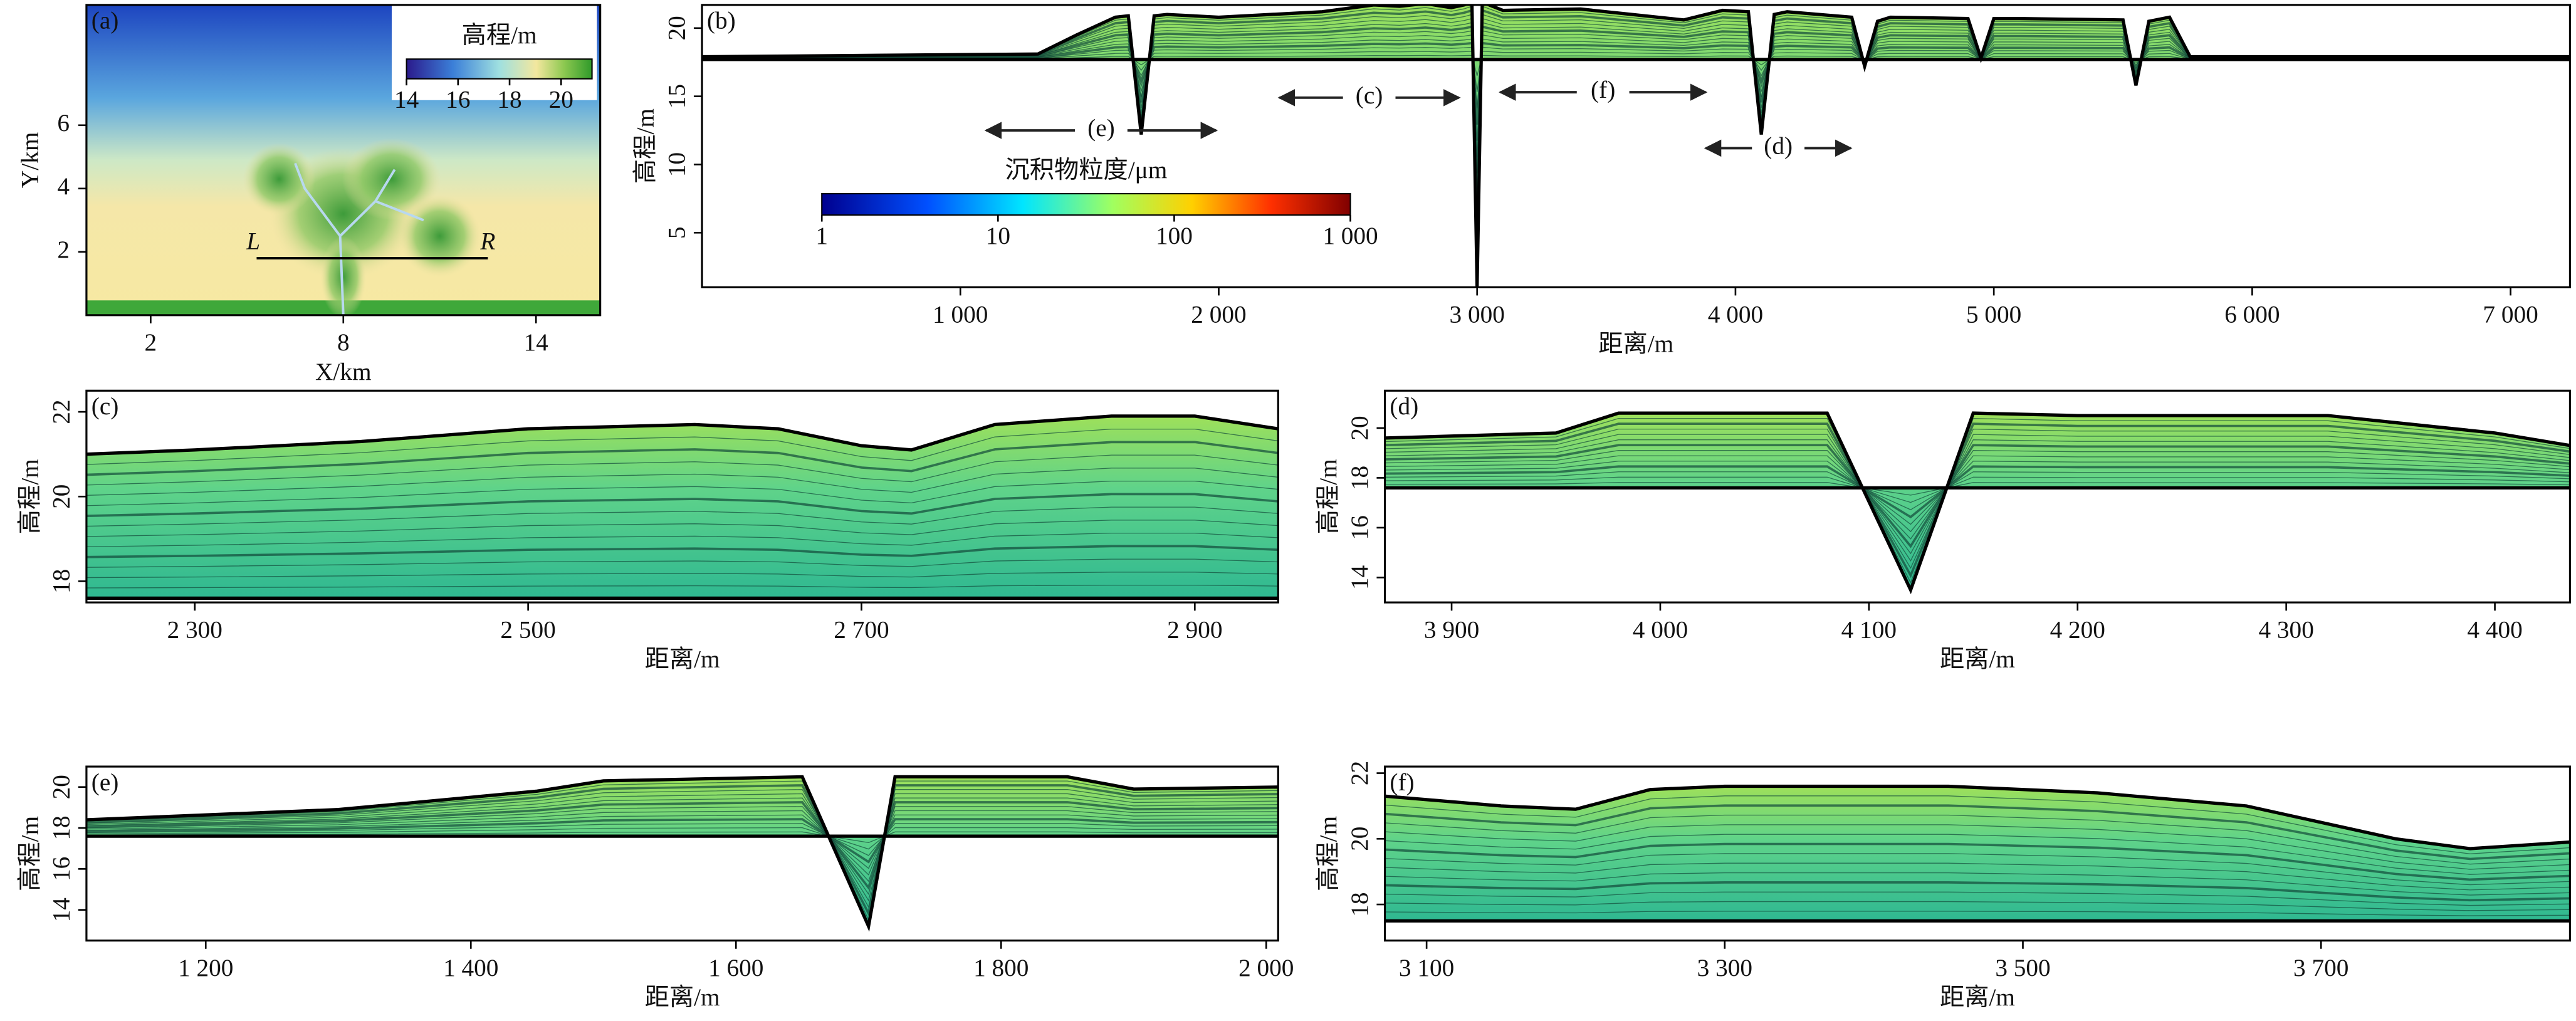  I want to click on y-tick-label: 14, so click(61, 910).